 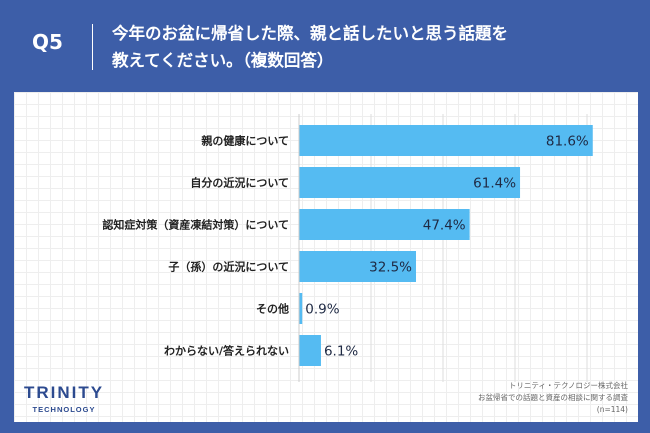 What do you see at coordinates (494, 184) in the screenshot?
I see `value-label: 61.4%` at bounding box center [494, 184].